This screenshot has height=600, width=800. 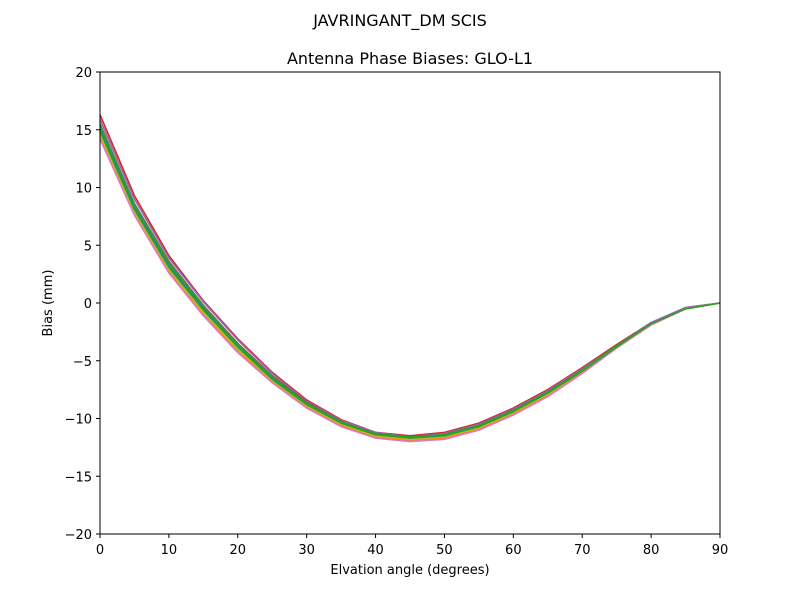 I want to click on x-axis: 0 10 20 30 40 50 60 70 80 90, so click(x=412, y=546).